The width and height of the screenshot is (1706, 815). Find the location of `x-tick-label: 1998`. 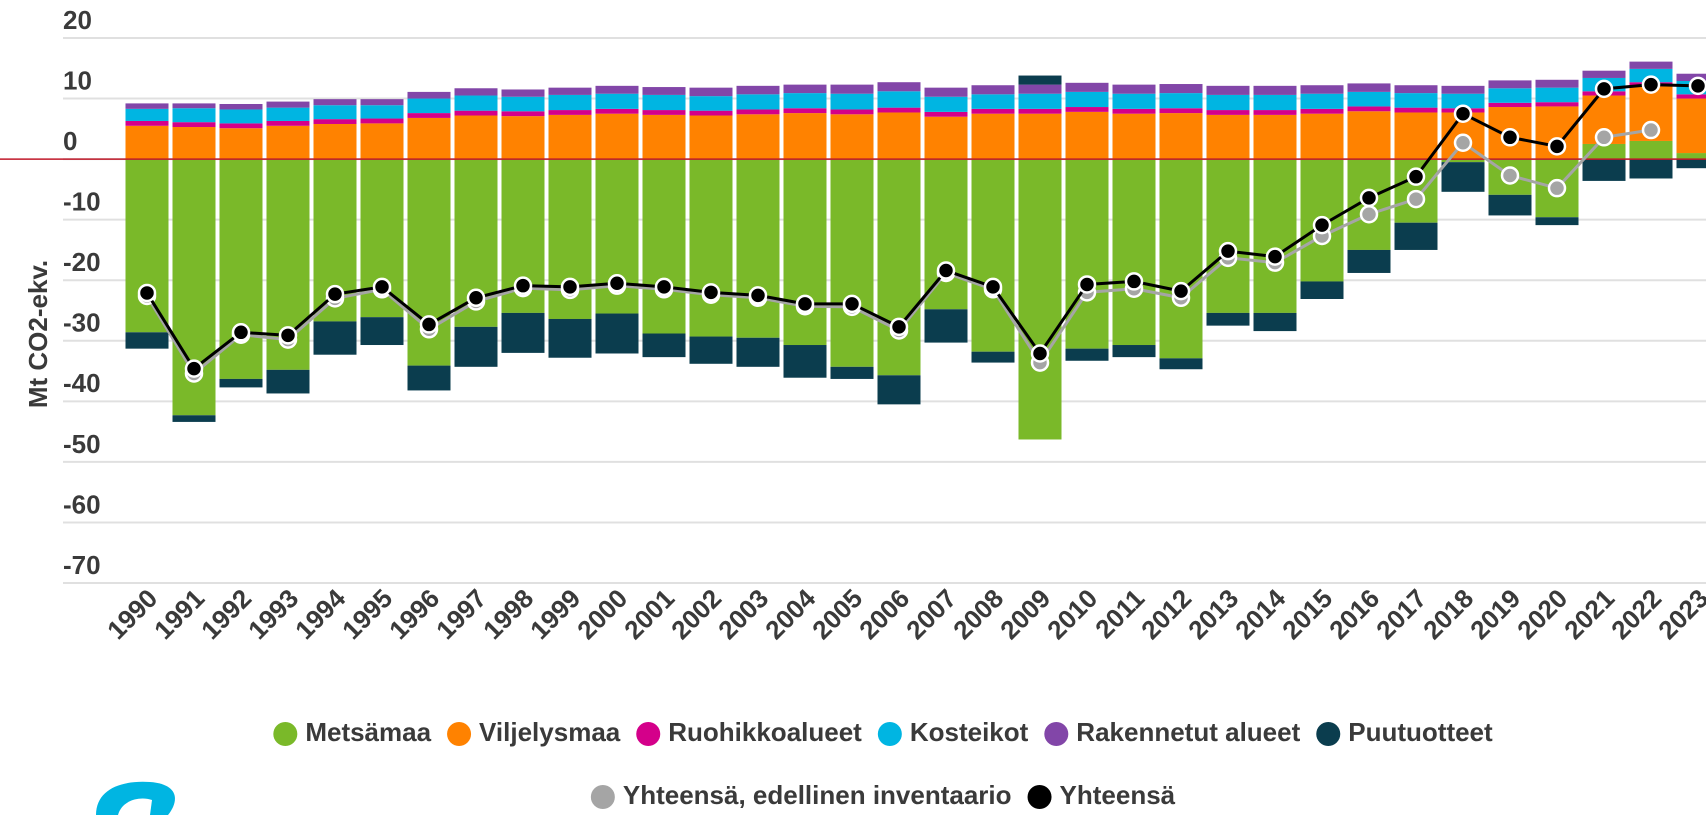

x-tick-label: 1998 is located at coordinates (508, 614).